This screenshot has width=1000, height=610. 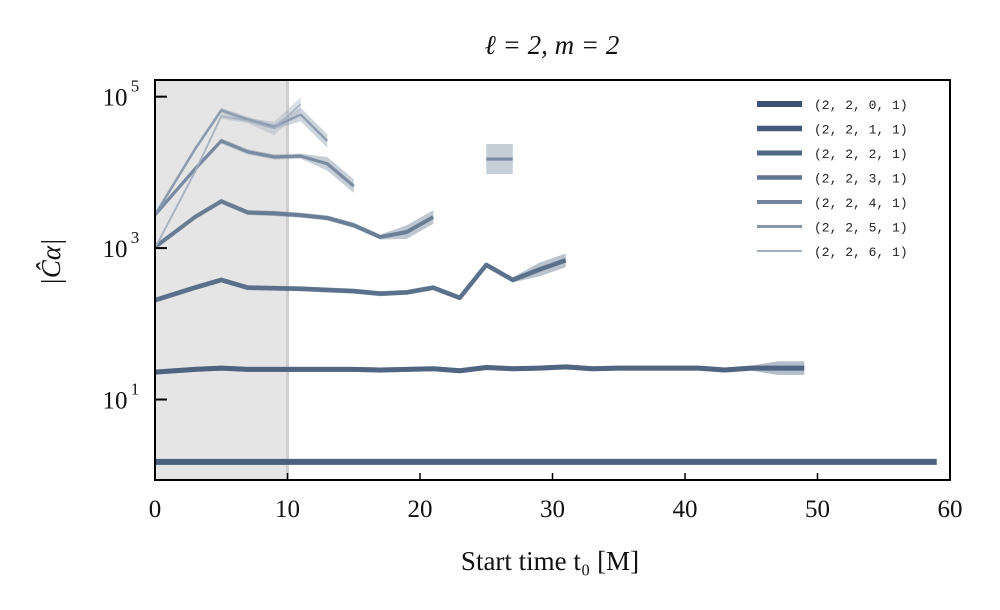 I want to click on x-tick-label: 30, so click(x=552, y=509).